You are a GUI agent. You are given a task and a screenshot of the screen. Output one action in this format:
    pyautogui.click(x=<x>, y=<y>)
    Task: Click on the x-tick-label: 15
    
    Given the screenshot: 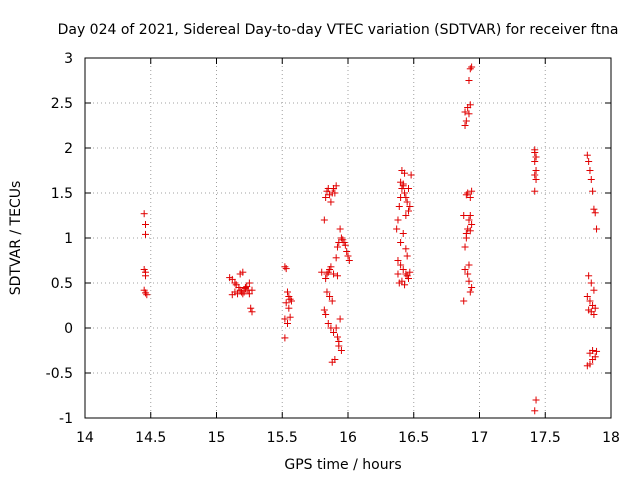 What is the action you would take?
    pyautogui.click(x=217, y=438)
    